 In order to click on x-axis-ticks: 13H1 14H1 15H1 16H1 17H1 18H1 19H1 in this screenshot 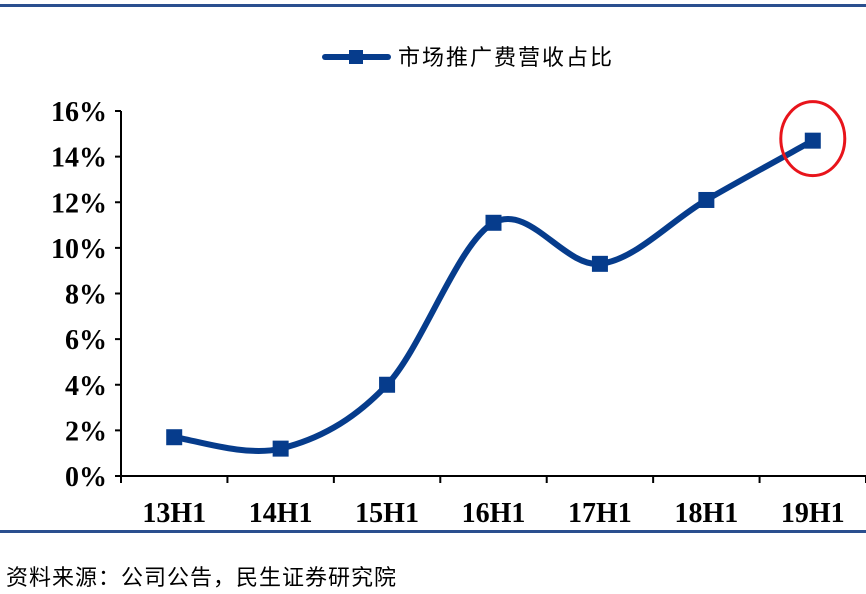, I will do `click(493, 502)`.